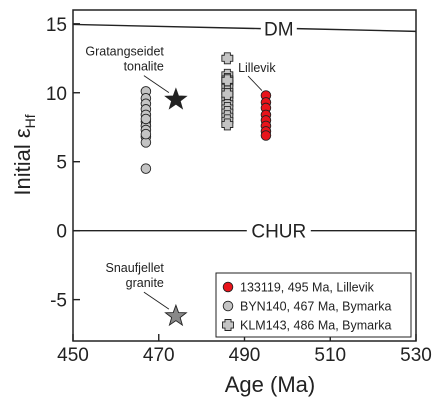 This screenshot has width=440, height=401. Describe the element at coordinates (135, 268) in the screenshot. I see `star-snaufjellet-label-line: Snaufjellet` at that location.